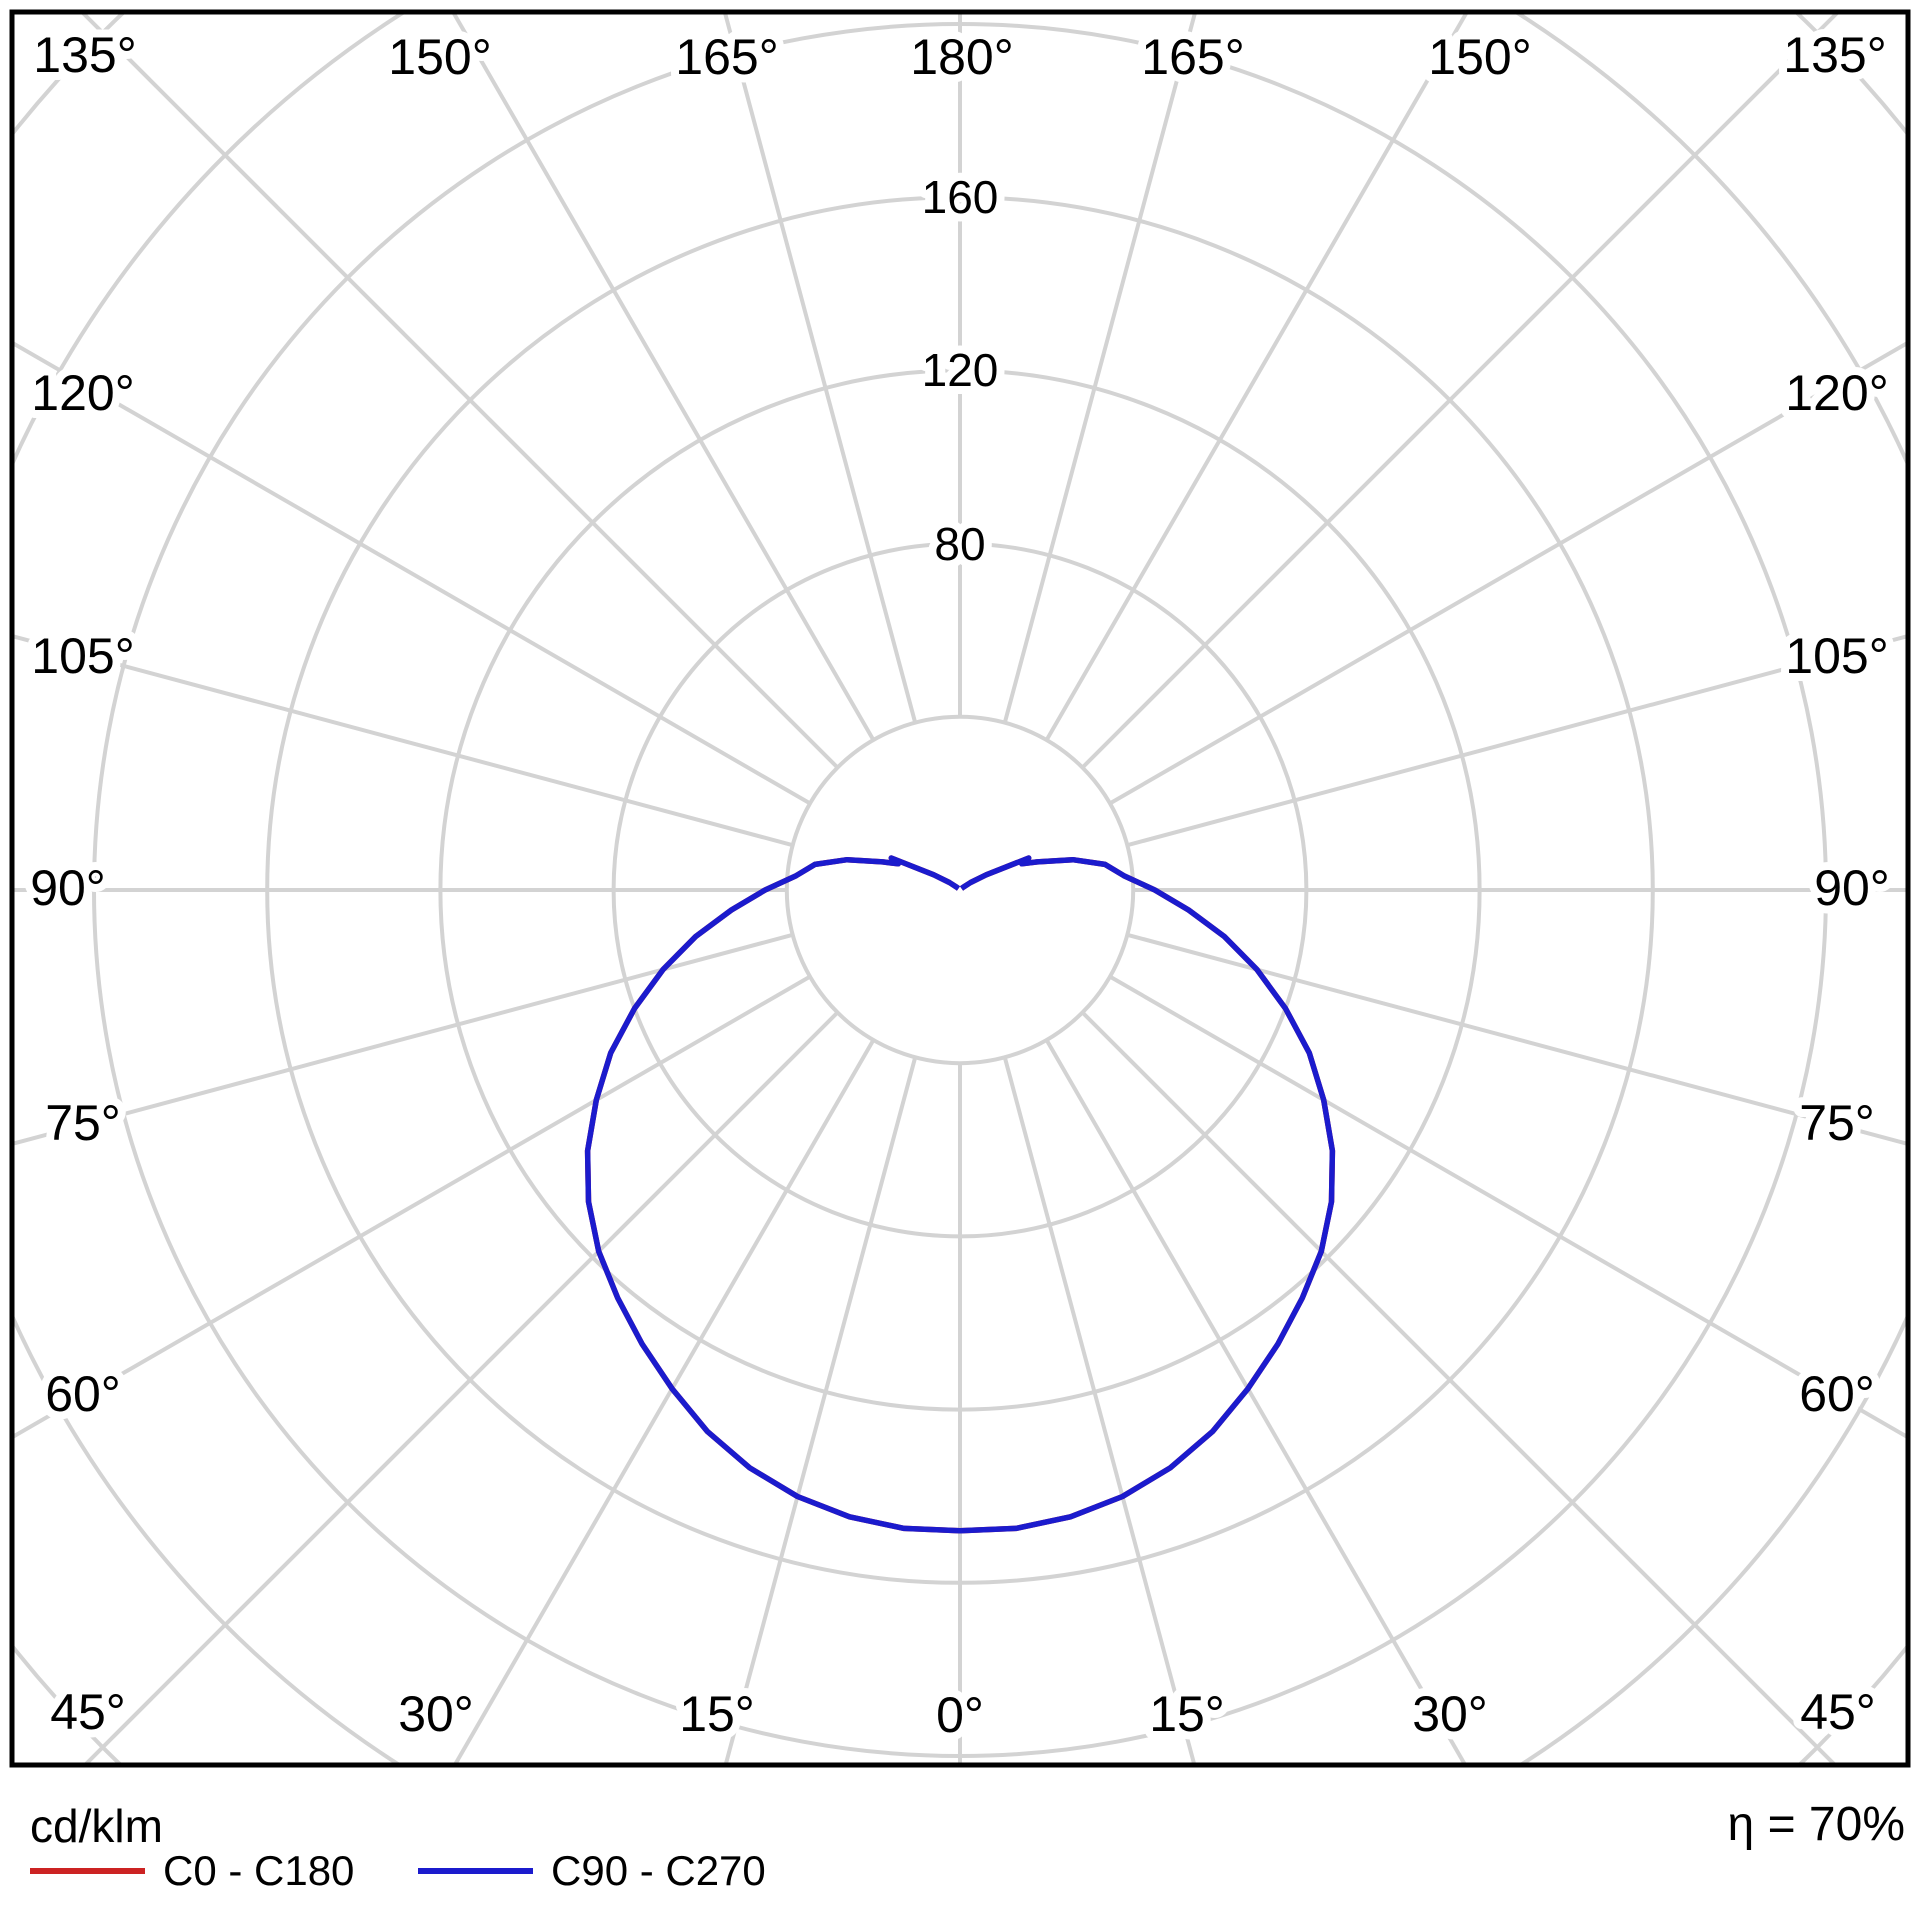  What do you see at coordinates (1836, 393) in the screenshot?
I see `angle-label-right-120: 120°` at bounding box center [1836, 393].